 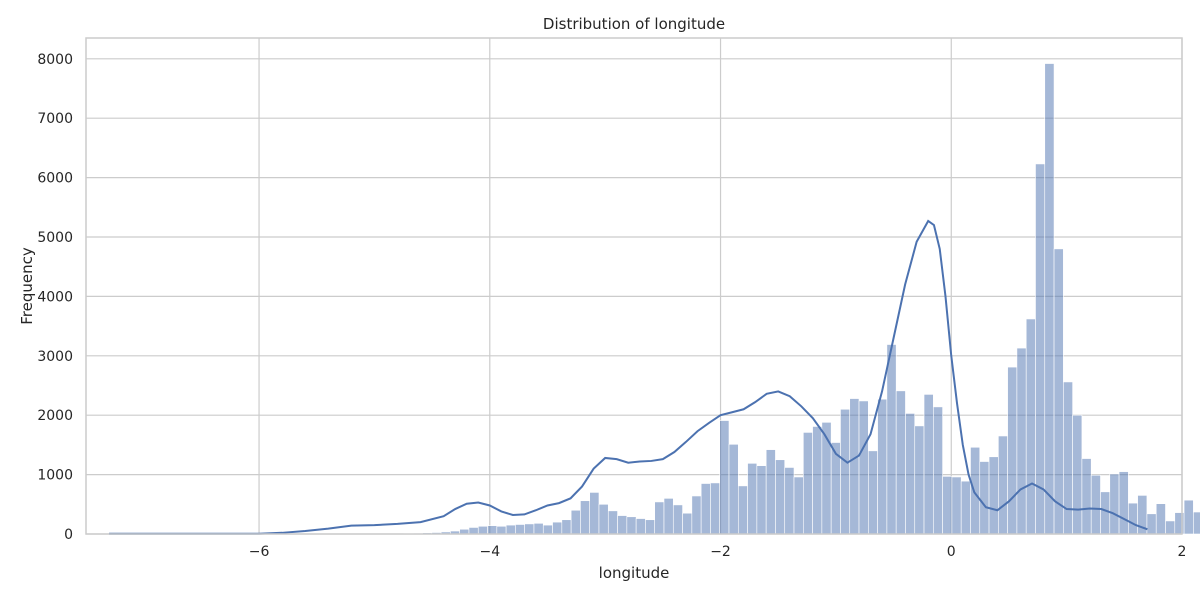 What do you see at coordinates (55, 119) in the screenshot?
I see `y-tick-label: 7000` at bounding box center [55, 119].